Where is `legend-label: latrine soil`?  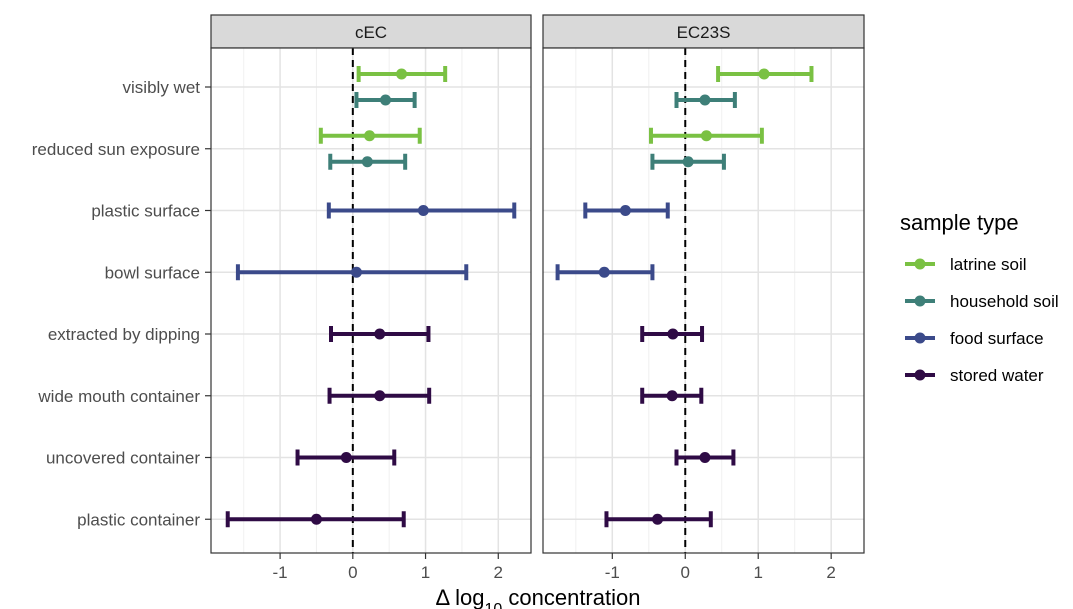 legend-label: latrine soil is located at coordinates (988, 264).